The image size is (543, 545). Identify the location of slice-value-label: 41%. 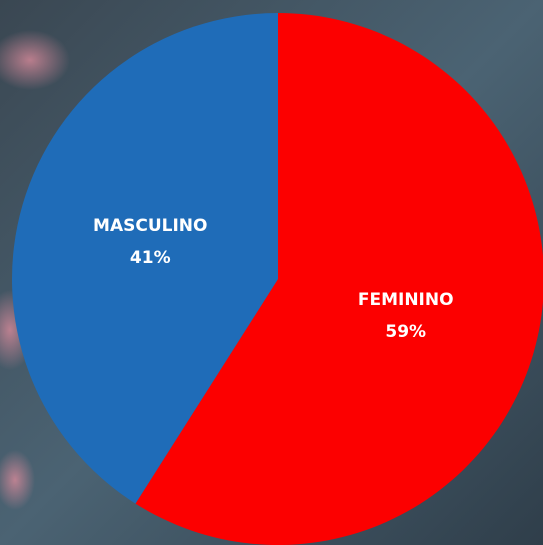
(150, 258).